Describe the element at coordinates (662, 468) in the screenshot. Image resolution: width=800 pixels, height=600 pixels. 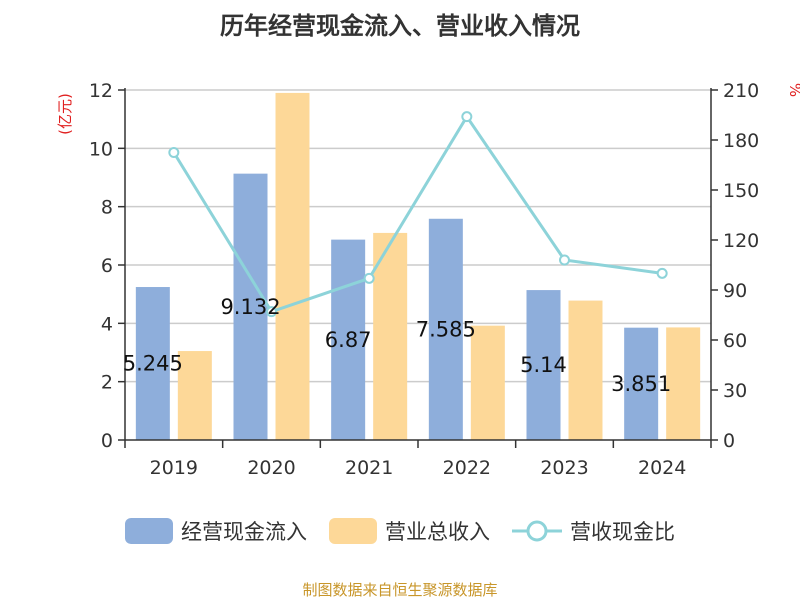
I see `x-tick-label: 2024` at that location.